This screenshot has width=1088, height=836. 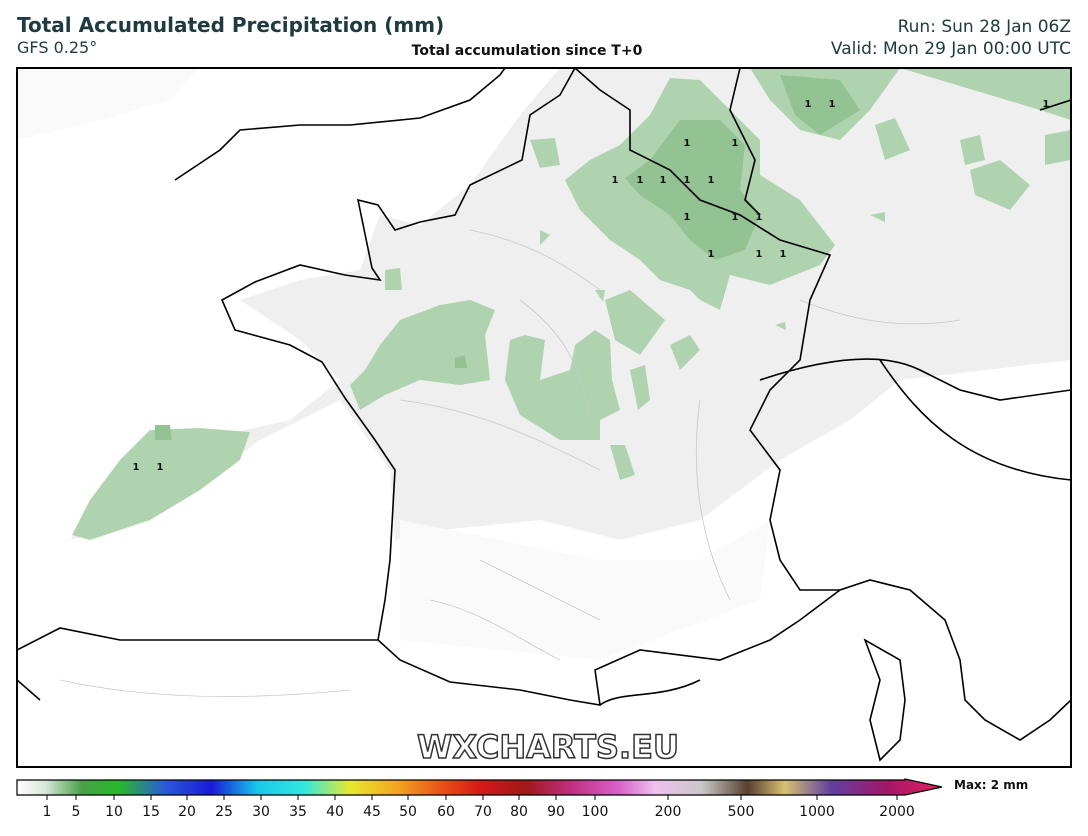 What do you see at coordinates (595, 812) in the screenshot?
I see `colorbar-tick-label: 100` at bounding box center [595, 812].